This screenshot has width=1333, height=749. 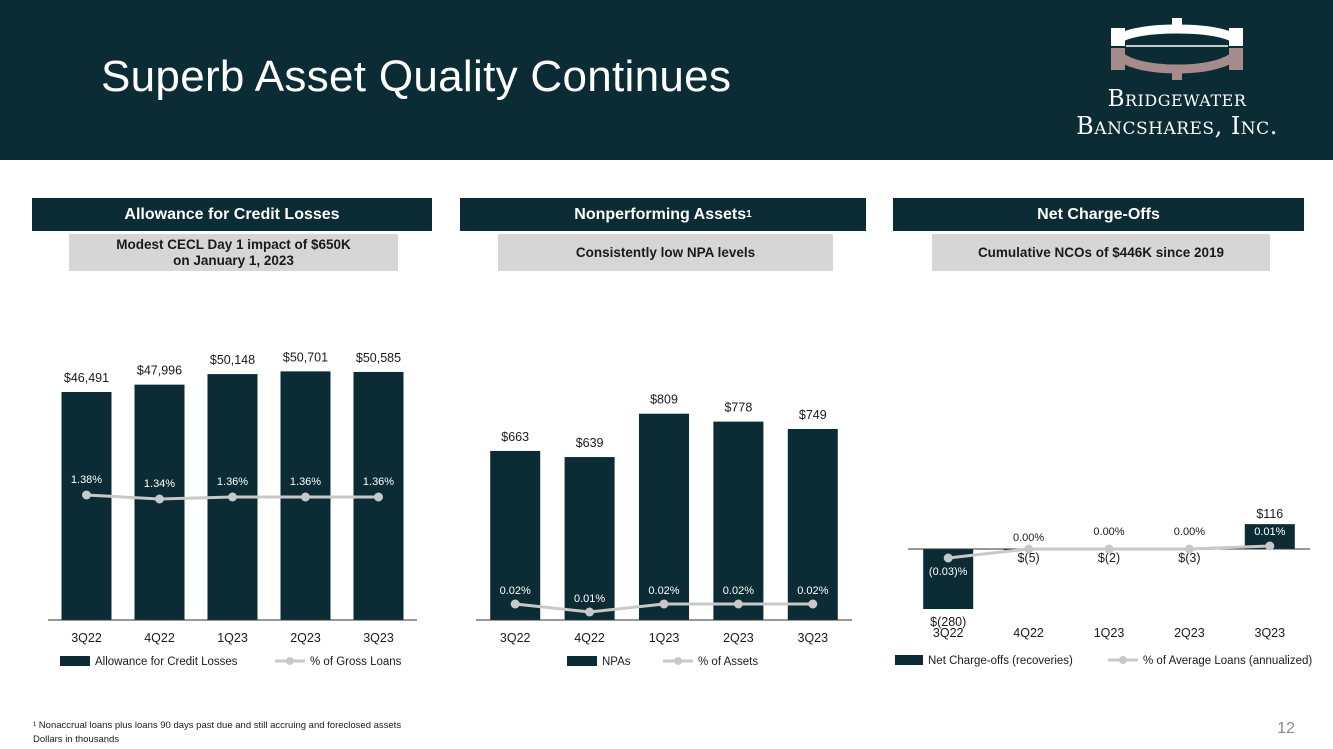 I want to click on line-value-label: (0.03)%, so click(x=948, y=572).